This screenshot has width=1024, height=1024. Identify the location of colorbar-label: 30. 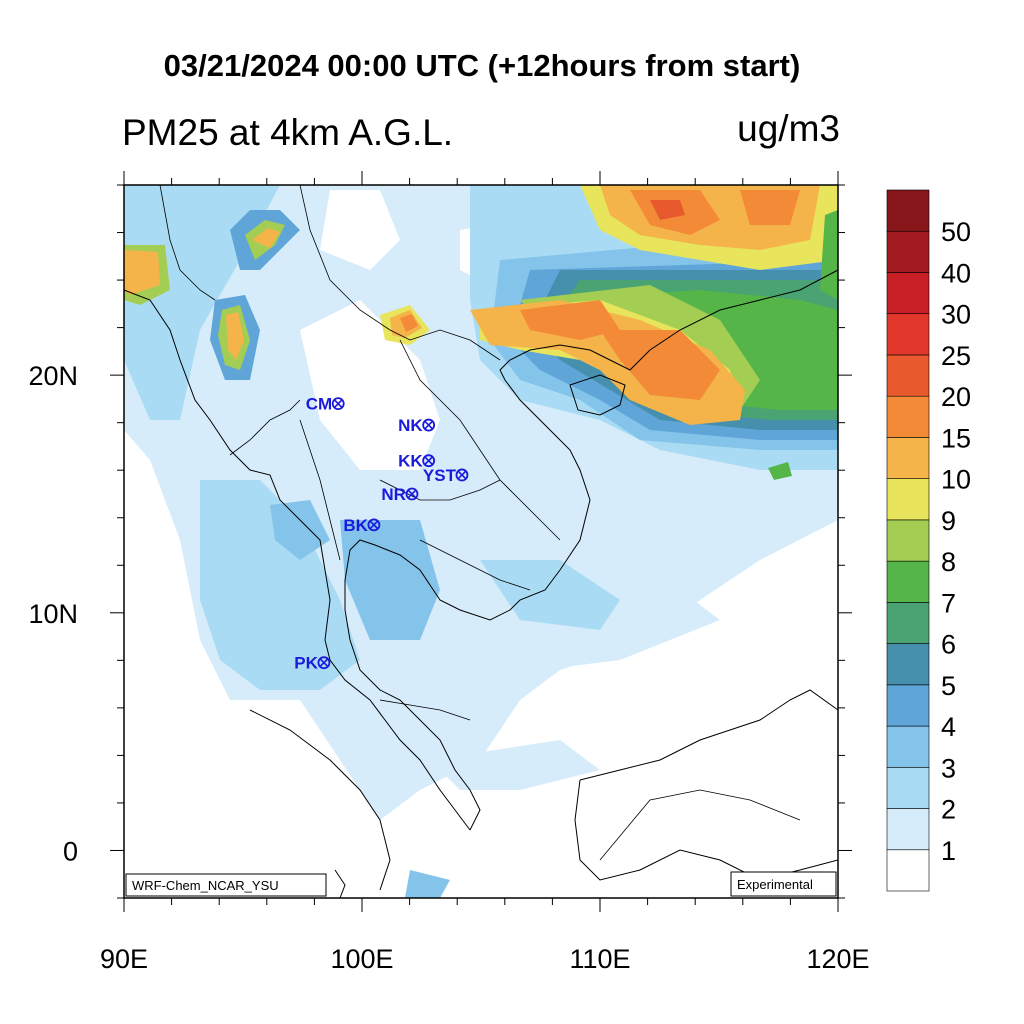
(956, 315).